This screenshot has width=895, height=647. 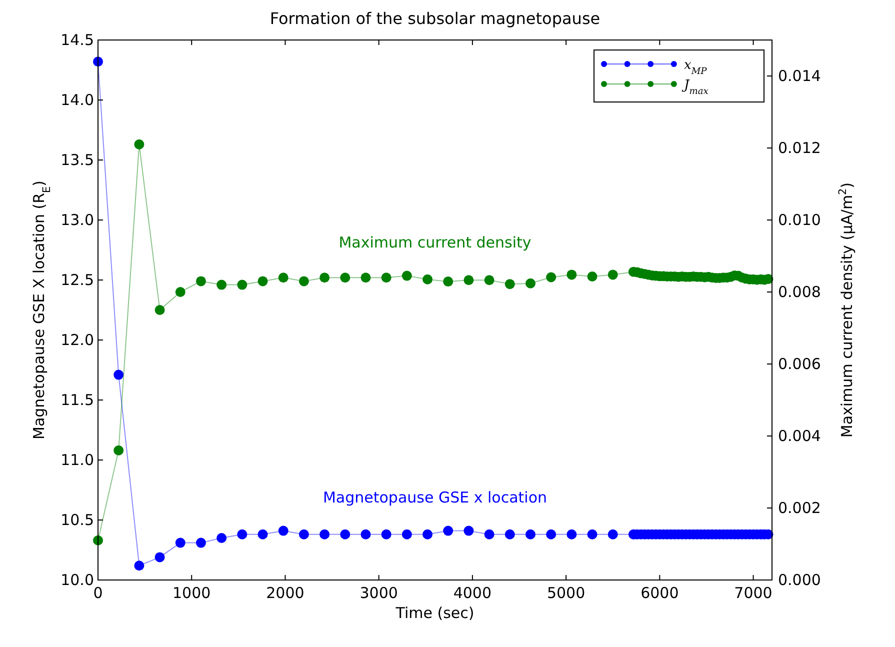 I want to click on legend-label: J$_{max}$, so click(x=694, y=87).